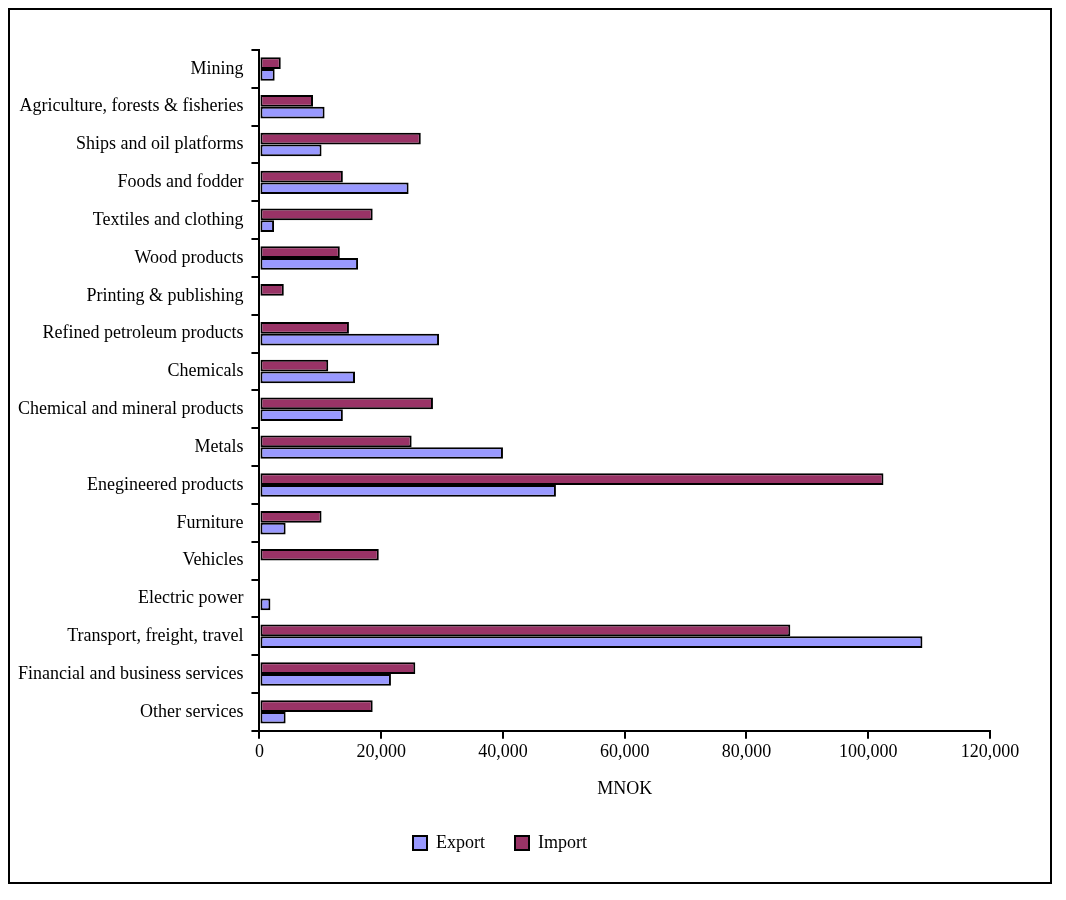 Image resolution: width=1066 pixels, height=900 pixels. What do you see at coordinates (131, 672) in the screenshot?
I see `y-tick-label: Financial and business services` at bounding box center [131, 672].